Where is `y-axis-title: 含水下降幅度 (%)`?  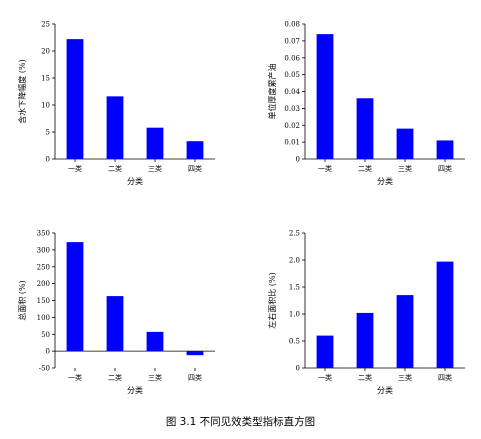 y-axis-title: 含水下降幅度 (%) is located at coordinates (22, 91).